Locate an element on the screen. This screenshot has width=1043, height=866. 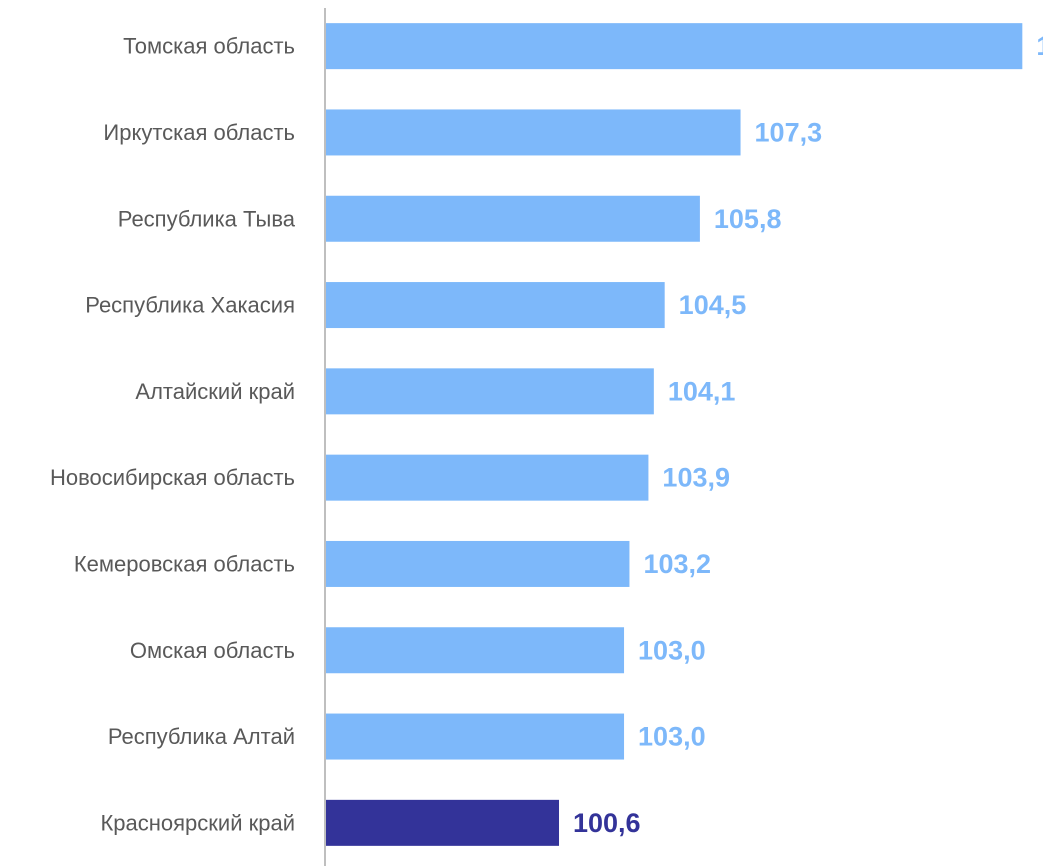
category-label-8: Республика Алтай is located at coordinates (201, 736).